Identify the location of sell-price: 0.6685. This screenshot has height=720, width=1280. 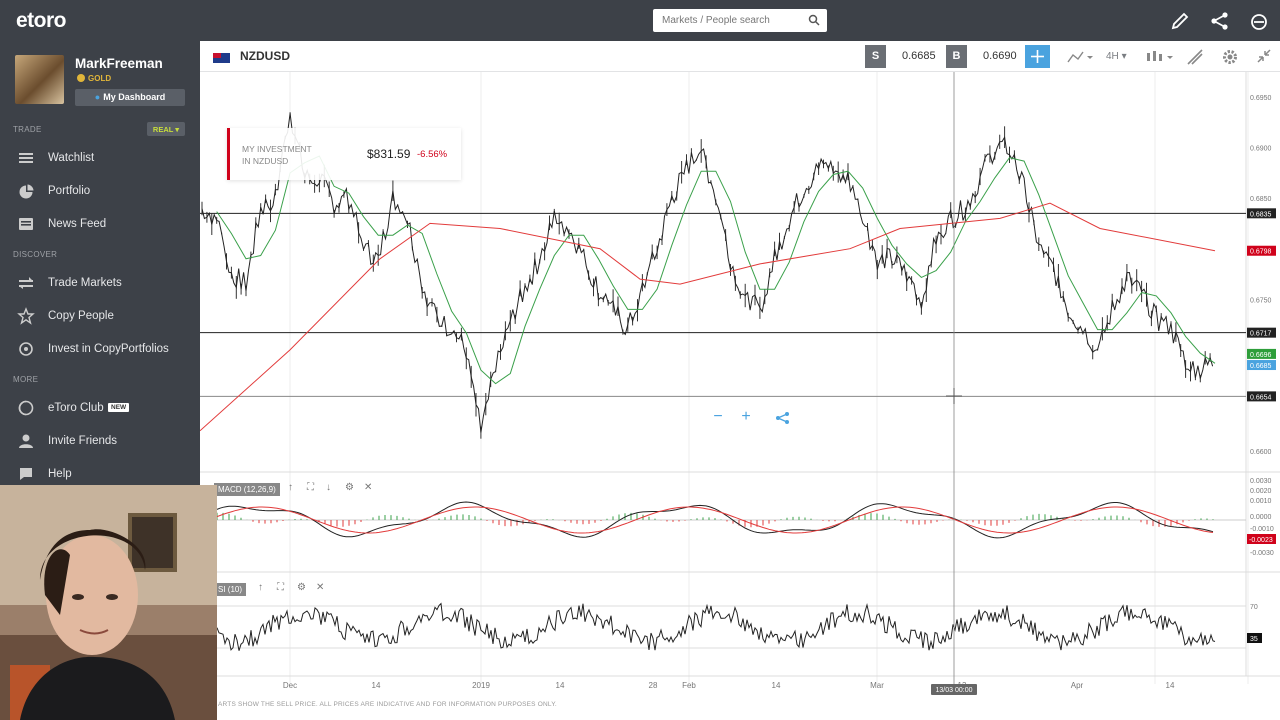
(919, 56).